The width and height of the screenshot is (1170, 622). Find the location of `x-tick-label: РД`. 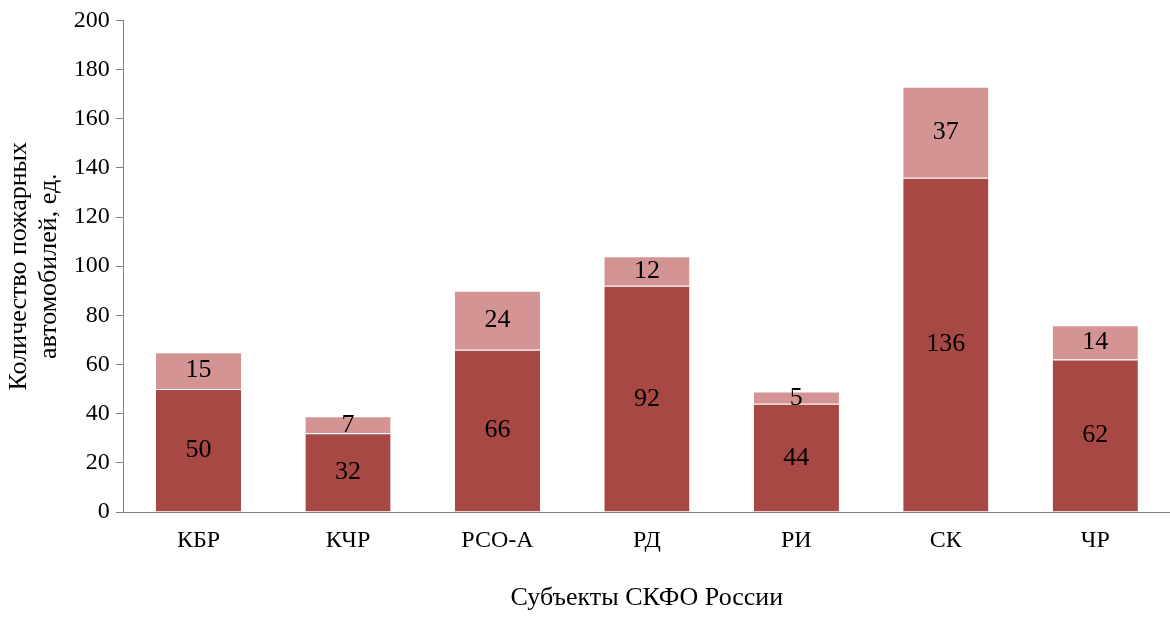

x-tick-label: РД is located at coordinates (646, 538).